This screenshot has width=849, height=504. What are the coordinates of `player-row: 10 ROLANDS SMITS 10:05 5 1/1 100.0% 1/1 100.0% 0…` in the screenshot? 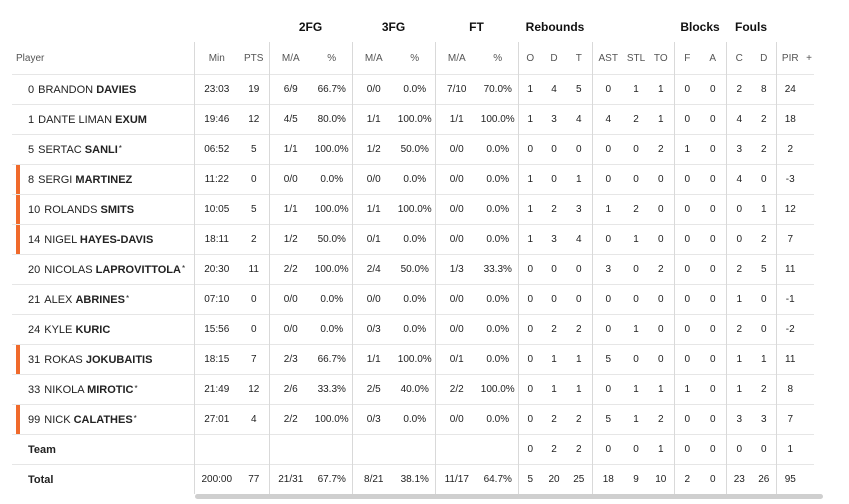 It's located at (413, 209).